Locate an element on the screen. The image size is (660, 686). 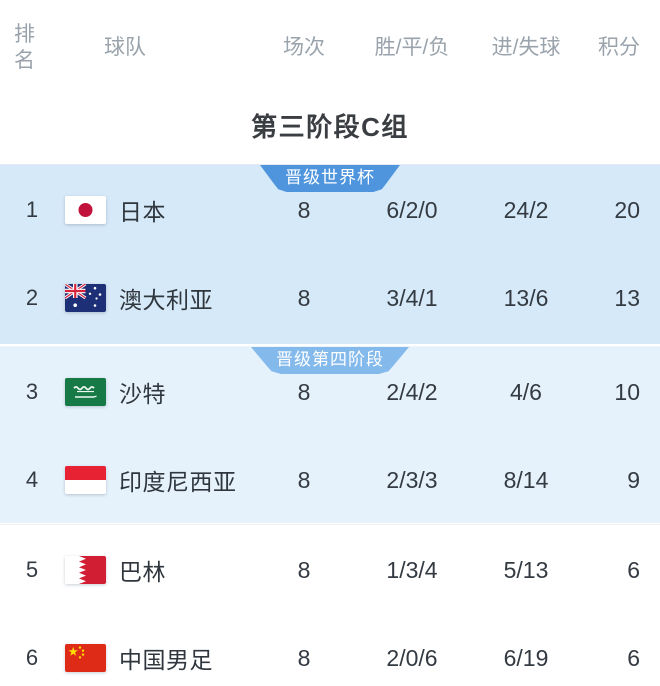
table-row-bahrain: 5 巴林 8 1/3/4 5/13 6 is located at coordinates (330, 570).